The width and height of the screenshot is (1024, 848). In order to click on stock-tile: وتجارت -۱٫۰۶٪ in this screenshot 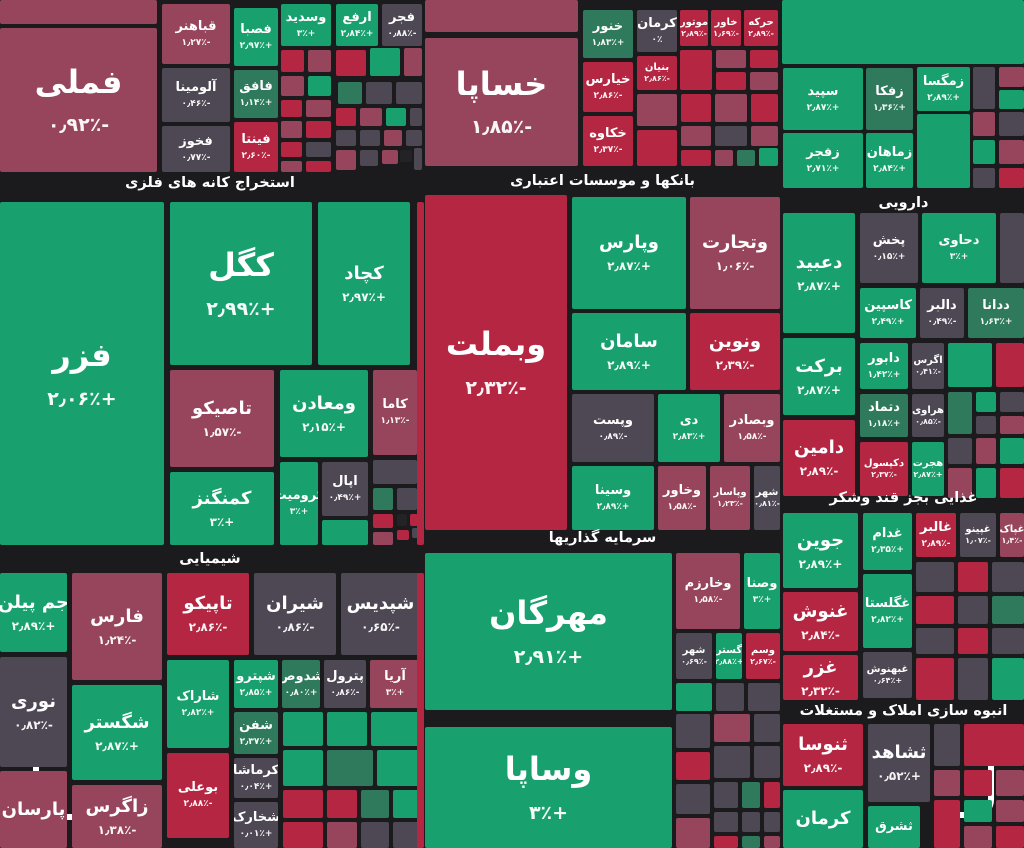, I will do `click(735, 253)`.